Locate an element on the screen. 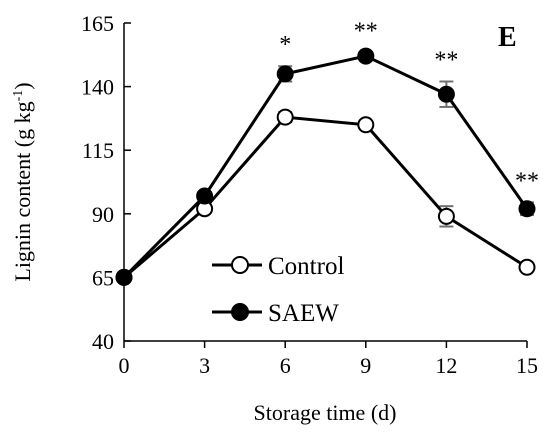 Image resolution: width=550 pixels, height=438 pixels. y-tick-label: 65 is located at coordinates (103, 277).